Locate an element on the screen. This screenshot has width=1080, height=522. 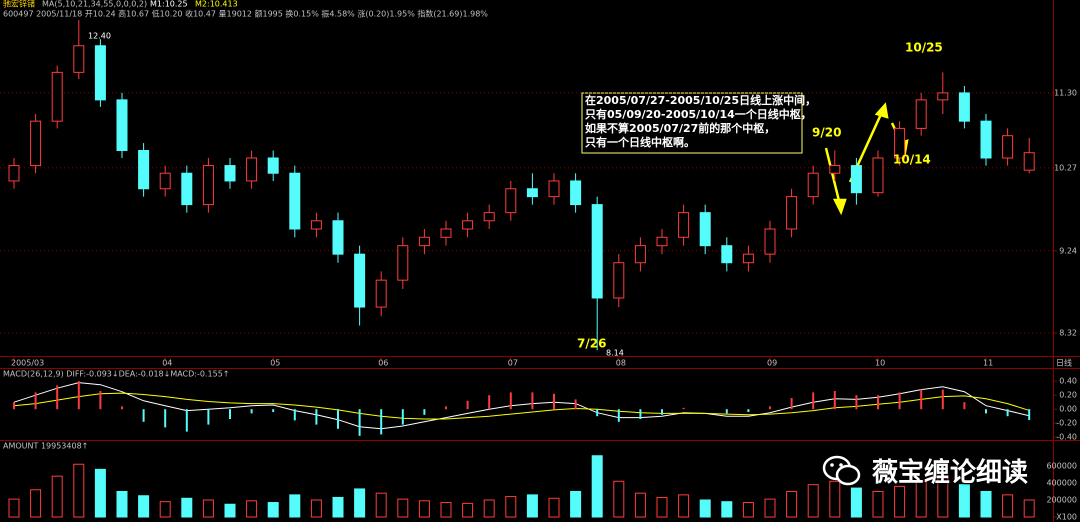
annotation: 12.40 is located at coordinates (99, 36).